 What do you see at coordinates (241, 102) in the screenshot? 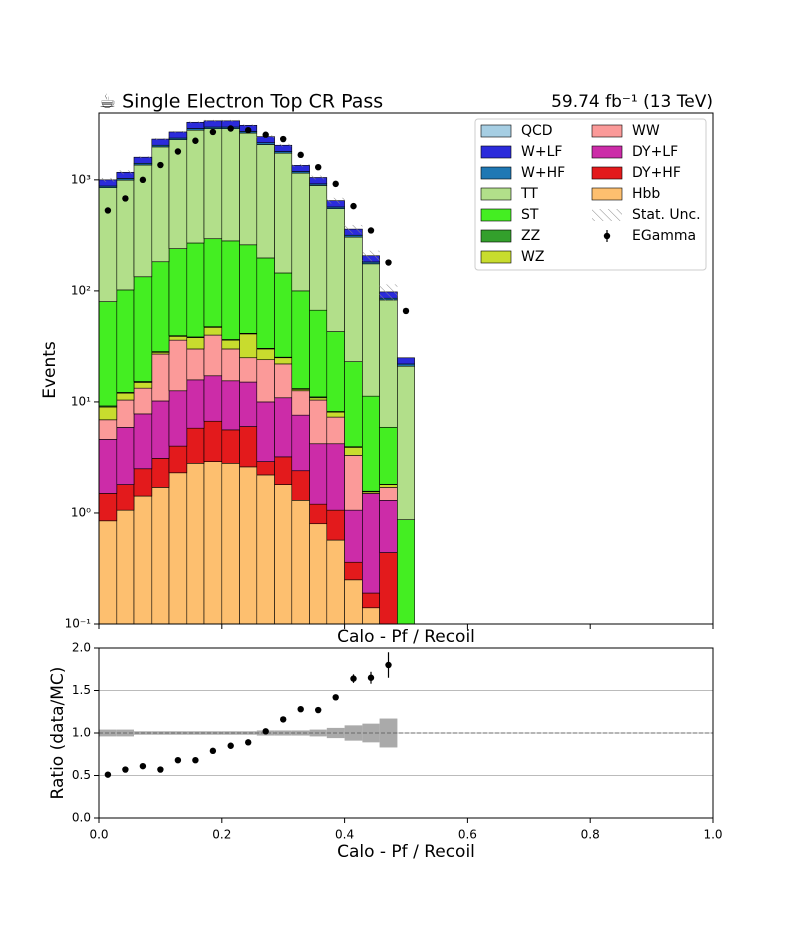
I see `chart-title: ☕ Single Electron Top CR Pass` at bounding box center [241, 102].